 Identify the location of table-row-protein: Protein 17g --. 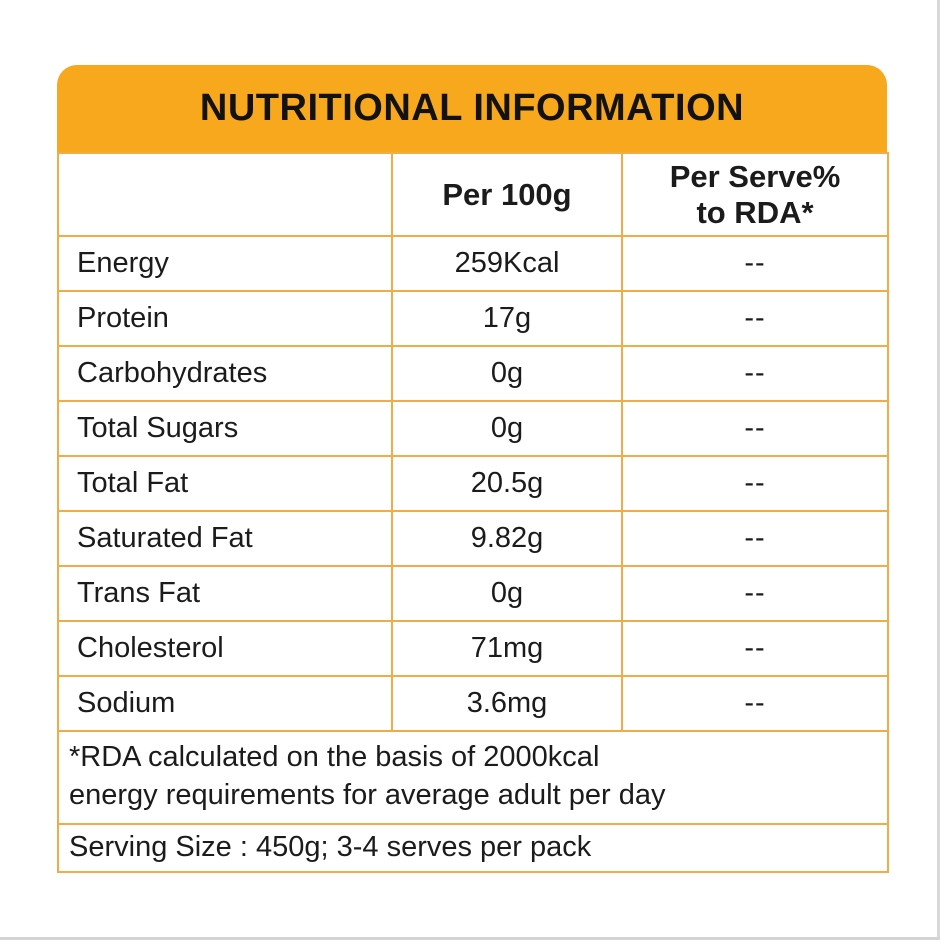
(473, 318).